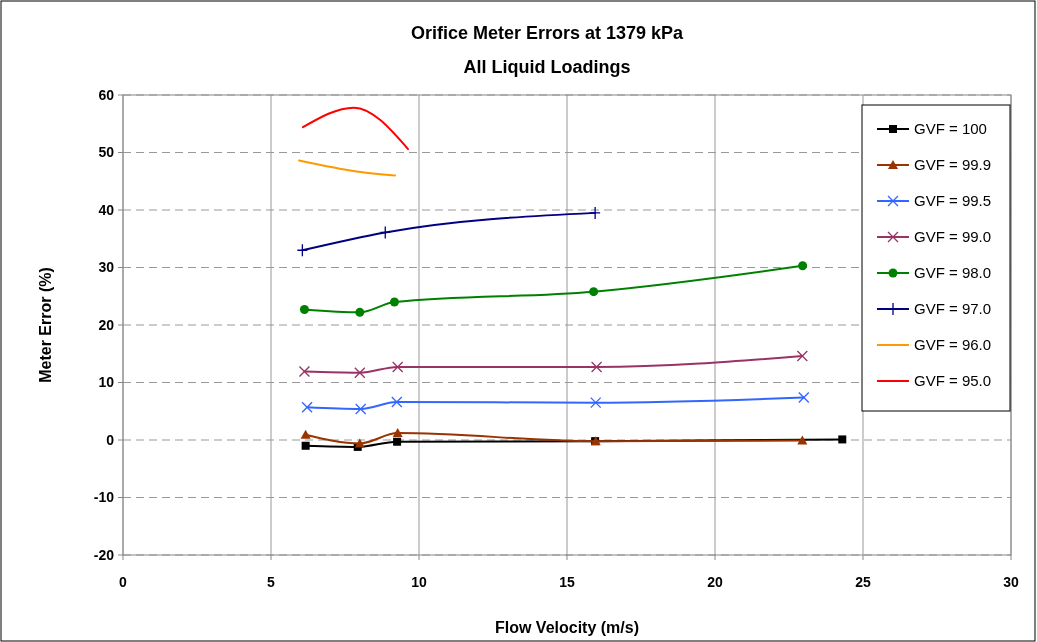 Image resolution: width=1037 pixels, height=642 pixels. Describe the element at coordinates (106, 152) in the screenshot. I see `y-tick-label: 50` at that location.